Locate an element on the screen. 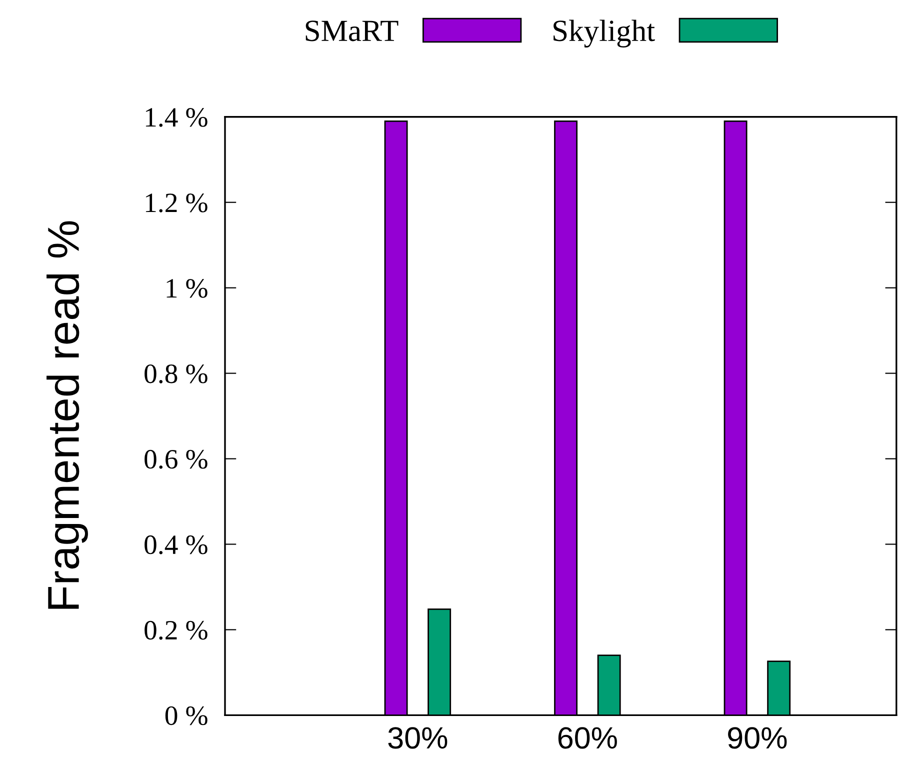 The height and width of the screenshot is (774, 900). y-tick-label: 0 % is located at coordinates (186, 716).